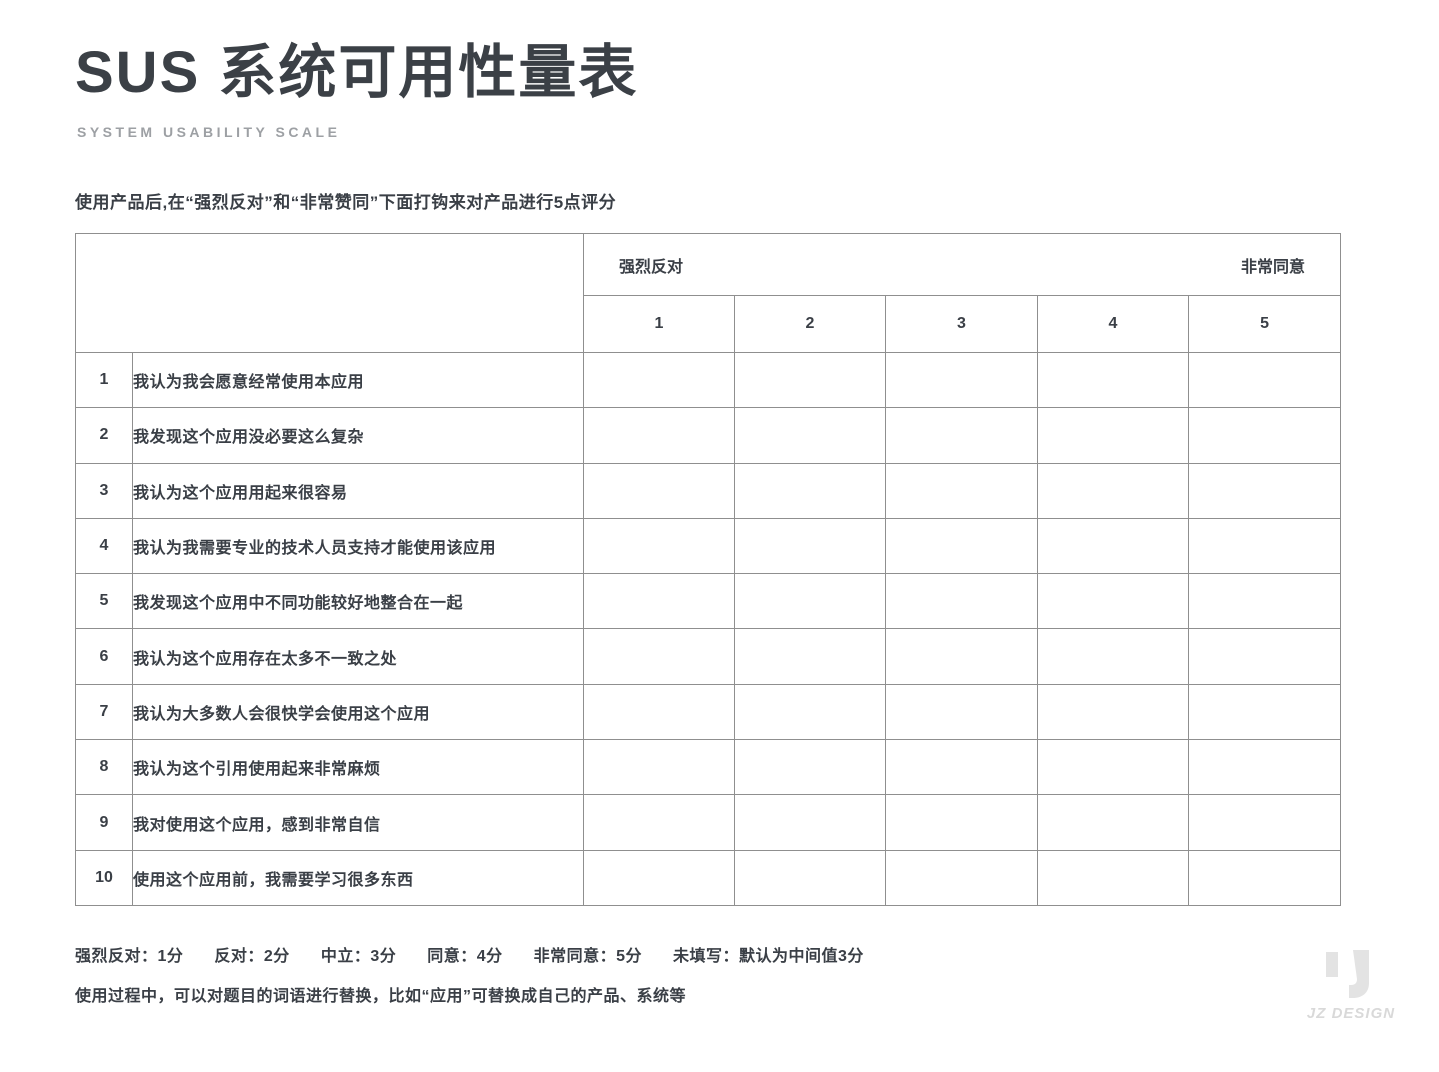 The width and height of the screenshot is (1439, 1072). I want to click on scoring-item: 非常同意：5分, so click(588, 956).